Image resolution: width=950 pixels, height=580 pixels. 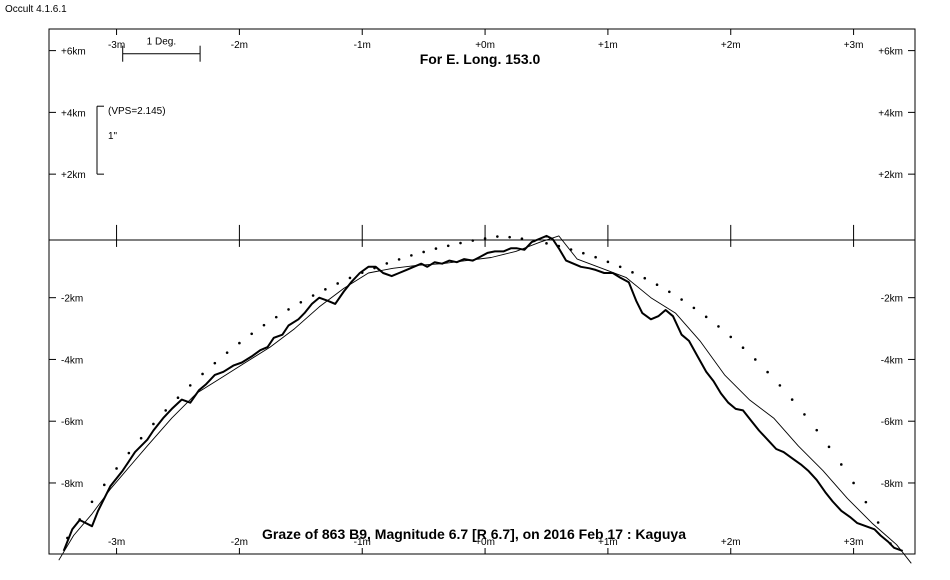 What do you see at coordinates (116, 542) in the screenshot?
I see `x-tick-label-bottom: -3m` at bounding box center [116, 542].